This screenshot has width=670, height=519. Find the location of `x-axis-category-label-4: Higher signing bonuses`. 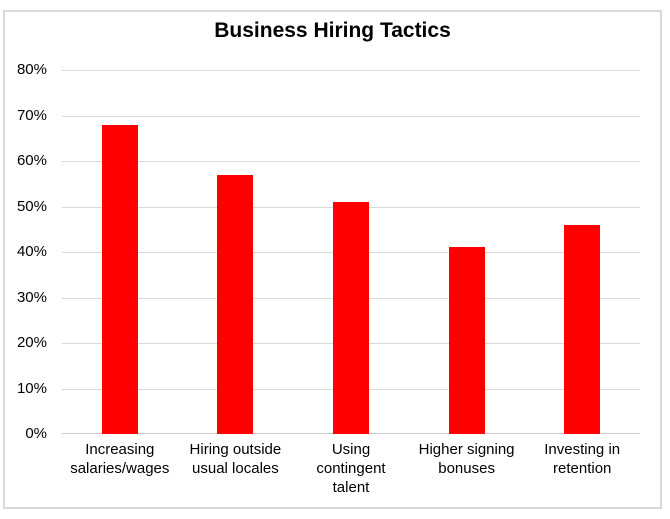

x-axis-category-label-4: Higher signing bonuses is located at coordinates (466, 459).